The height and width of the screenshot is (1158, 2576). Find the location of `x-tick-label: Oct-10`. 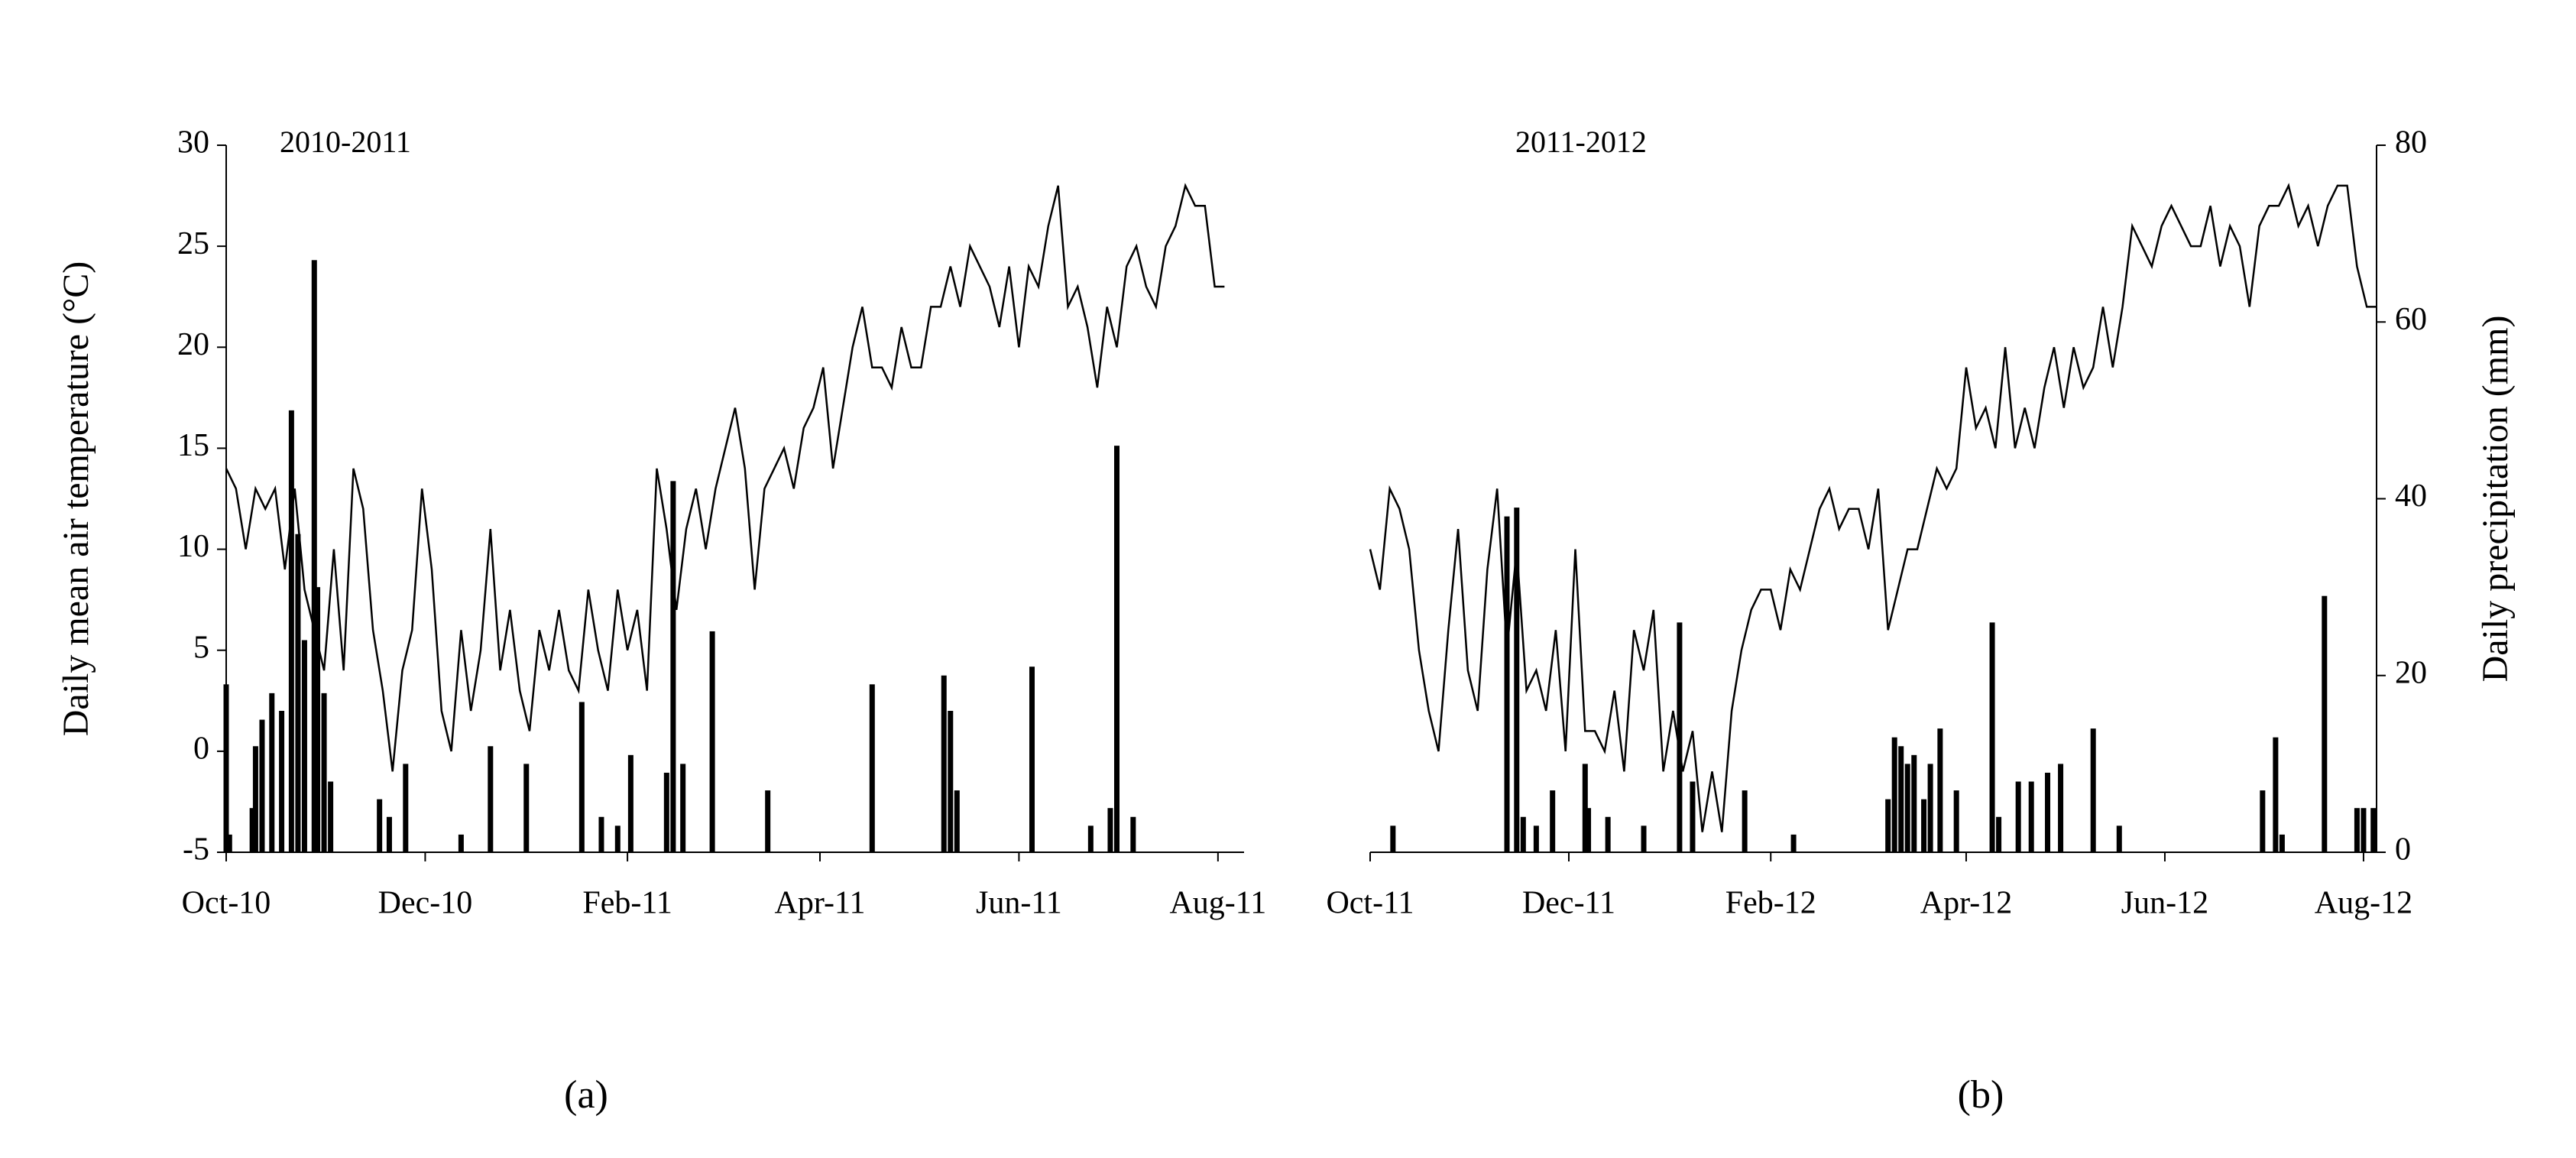

x-tick-label: Oct-10 is located at coordinates (227, 903).